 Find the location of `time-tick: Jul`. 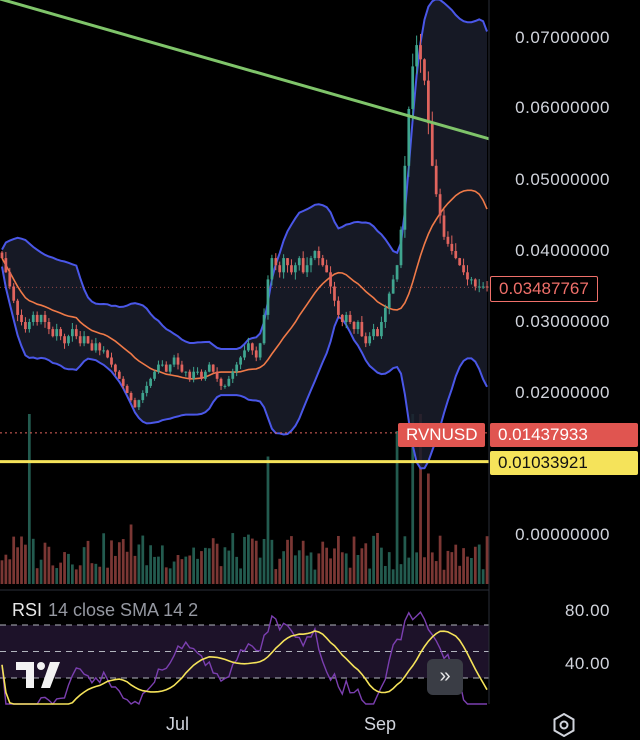

time-tick: Jul is located at coordinates (178, 724).